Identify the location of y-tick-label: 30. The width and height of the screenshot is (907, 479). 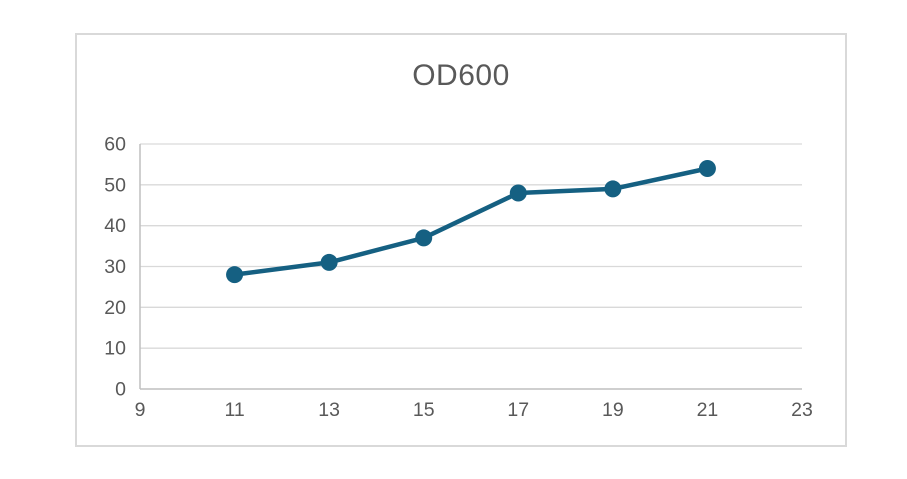
(115, 267).